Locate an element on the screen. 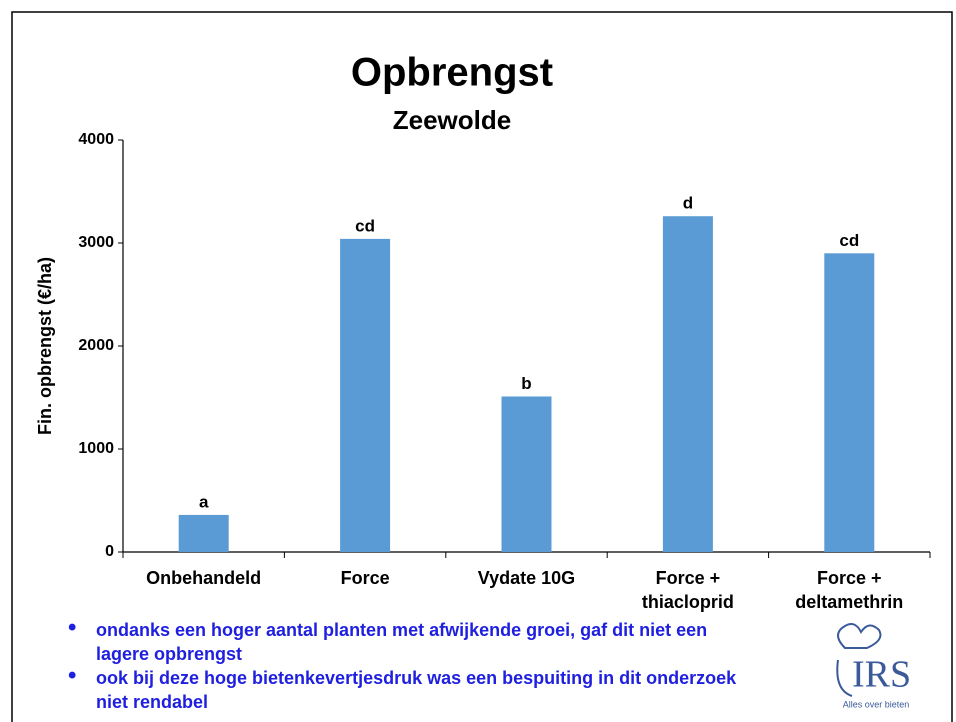 This screenshot has height=722, width=956. bar-annotation: a is located at coordinates (204, 501).